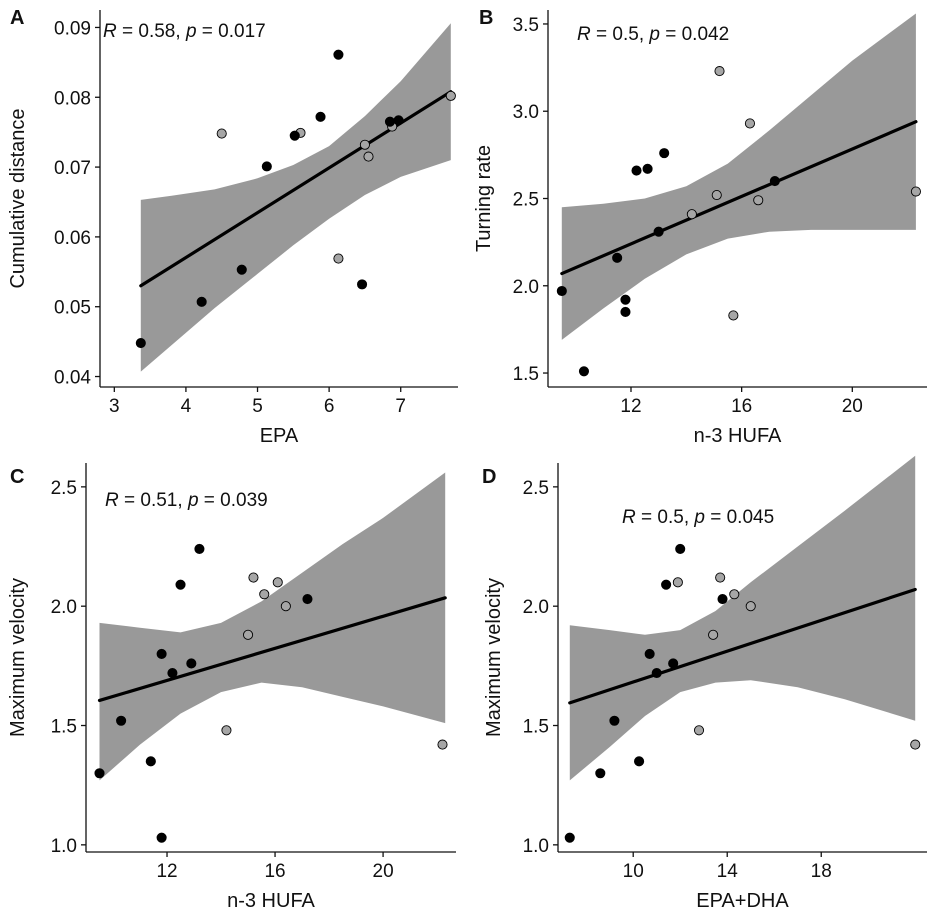 Image resolution: width=935 pixels, height=910 pixels. I want to click on panel-letter: A, so click(17, 18).